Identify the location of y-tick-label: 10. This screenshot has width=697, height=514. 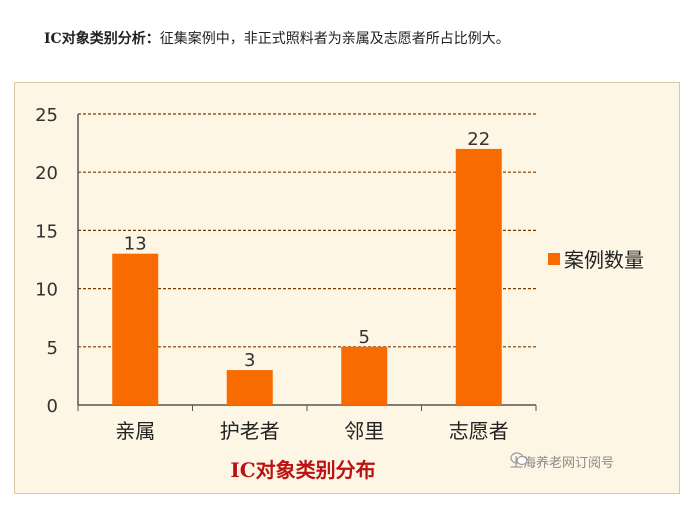
(46, 290).